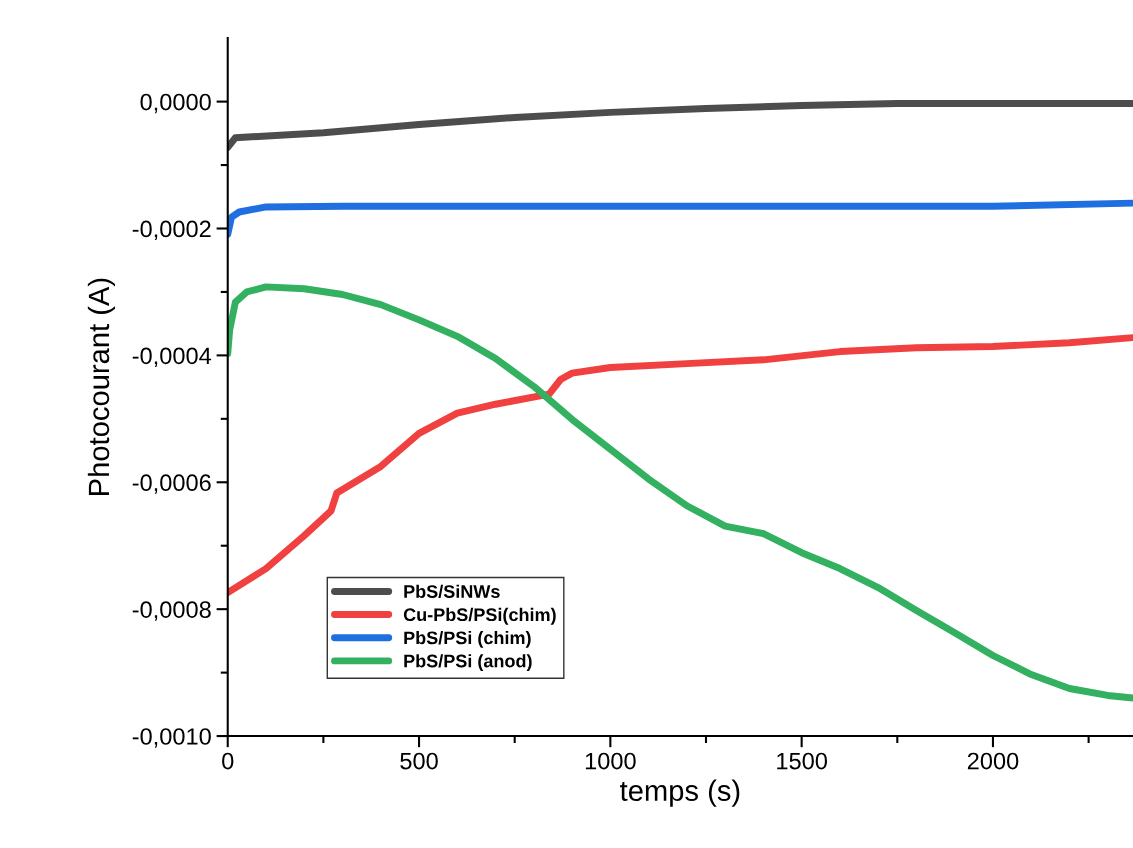 This screenshot has height=848, width=1133. What do you see at coordinates (802, 761) in the screenshot?
I see `x-tick-label: 1500` at bounding box center [802, 761].